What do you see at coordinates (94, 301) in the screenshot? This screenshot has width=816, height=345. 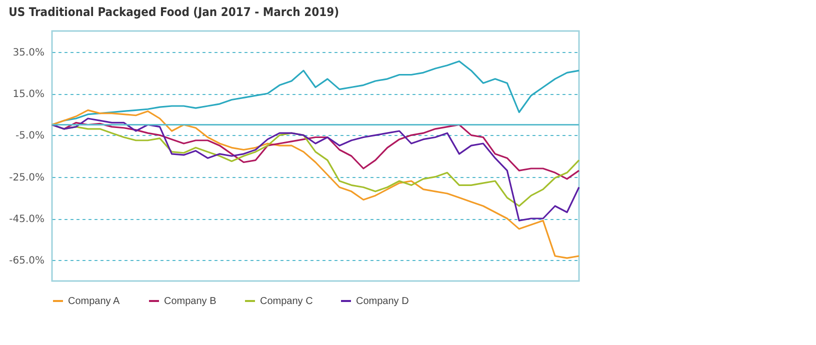 I see `legend-label: Company A` at bounding box center [94, 301].